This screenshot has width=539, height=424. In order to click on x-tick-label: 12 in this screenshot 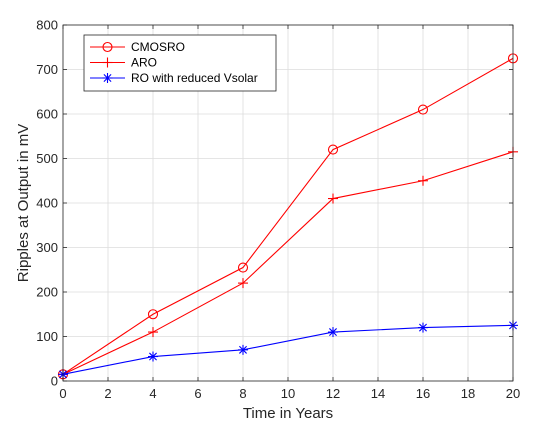, I will do `click(333, 393)`.